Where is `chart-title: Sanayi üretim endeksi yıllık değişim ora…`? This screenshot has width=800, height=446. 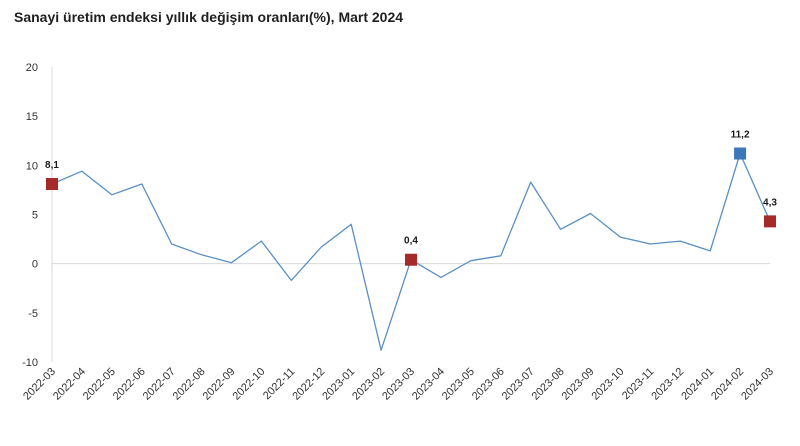 chart-title: Sanayi üretim endeksi yıllık değişim ora… is located at coordinates (209, 17).